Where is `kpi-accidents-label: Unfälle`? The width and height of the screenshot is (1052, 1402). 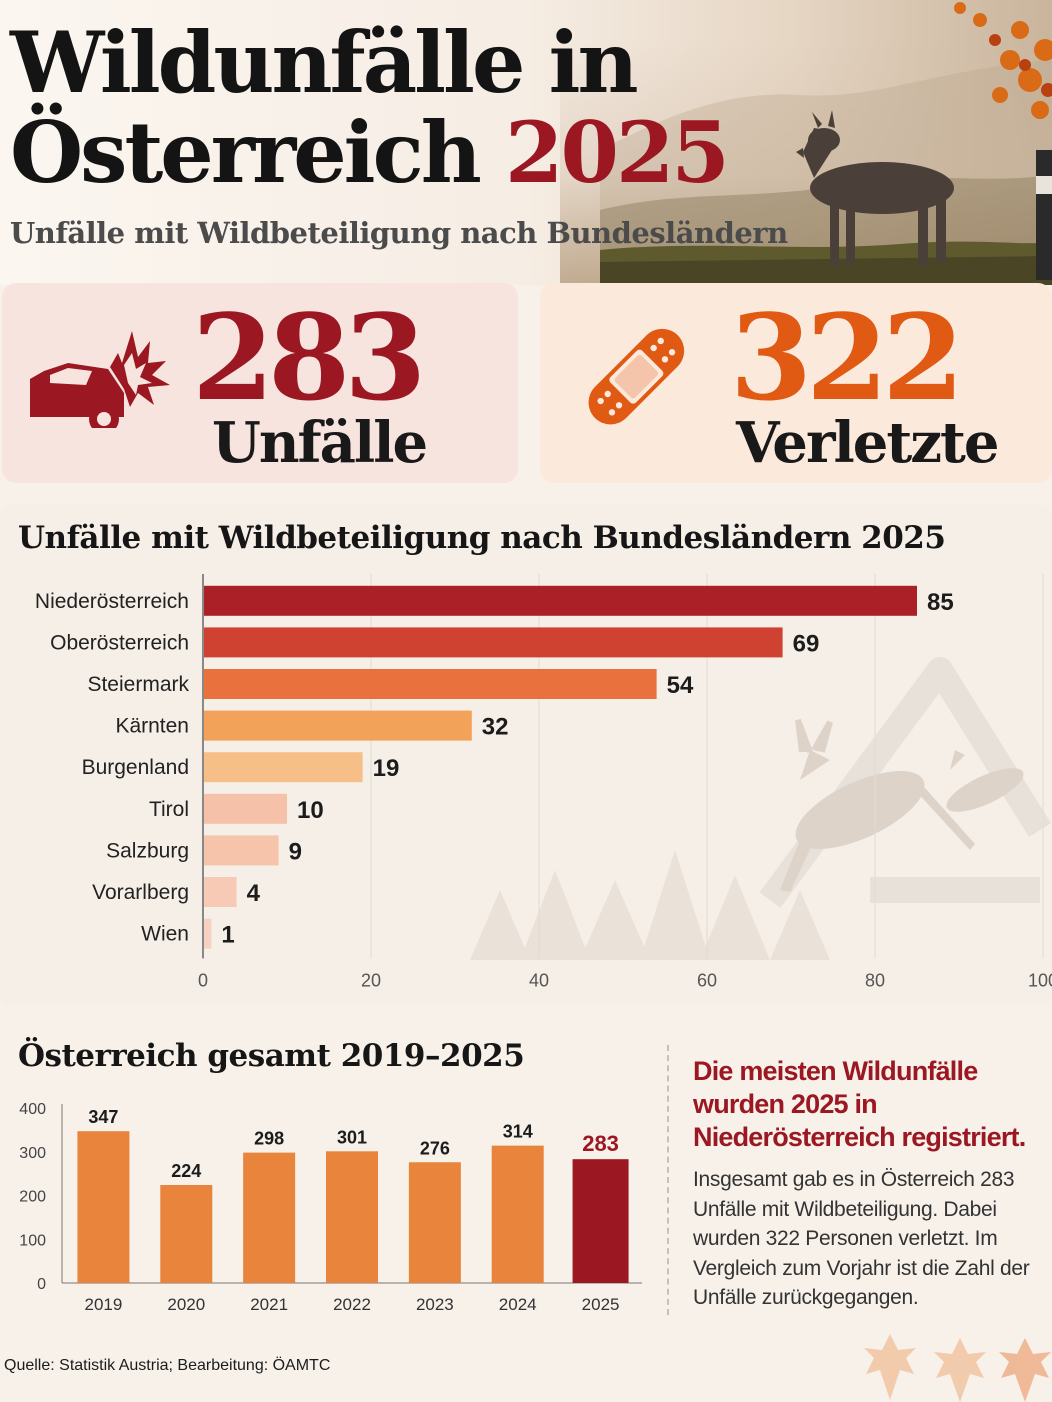 kpi-accidents-label: Unfälle is located at coordinates (320, 443).